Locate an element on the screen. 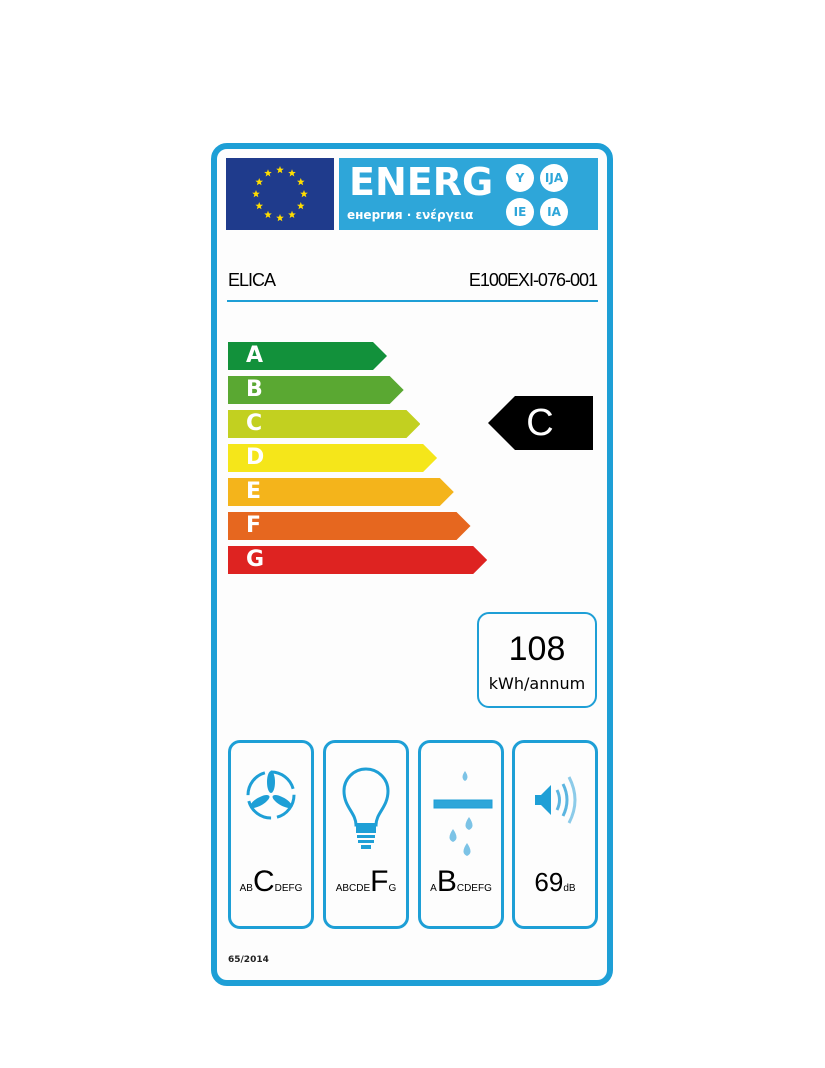 The height and width of the screenshot is (1068, 825). energy-bar-f: F is located at coordinates (349, 526).